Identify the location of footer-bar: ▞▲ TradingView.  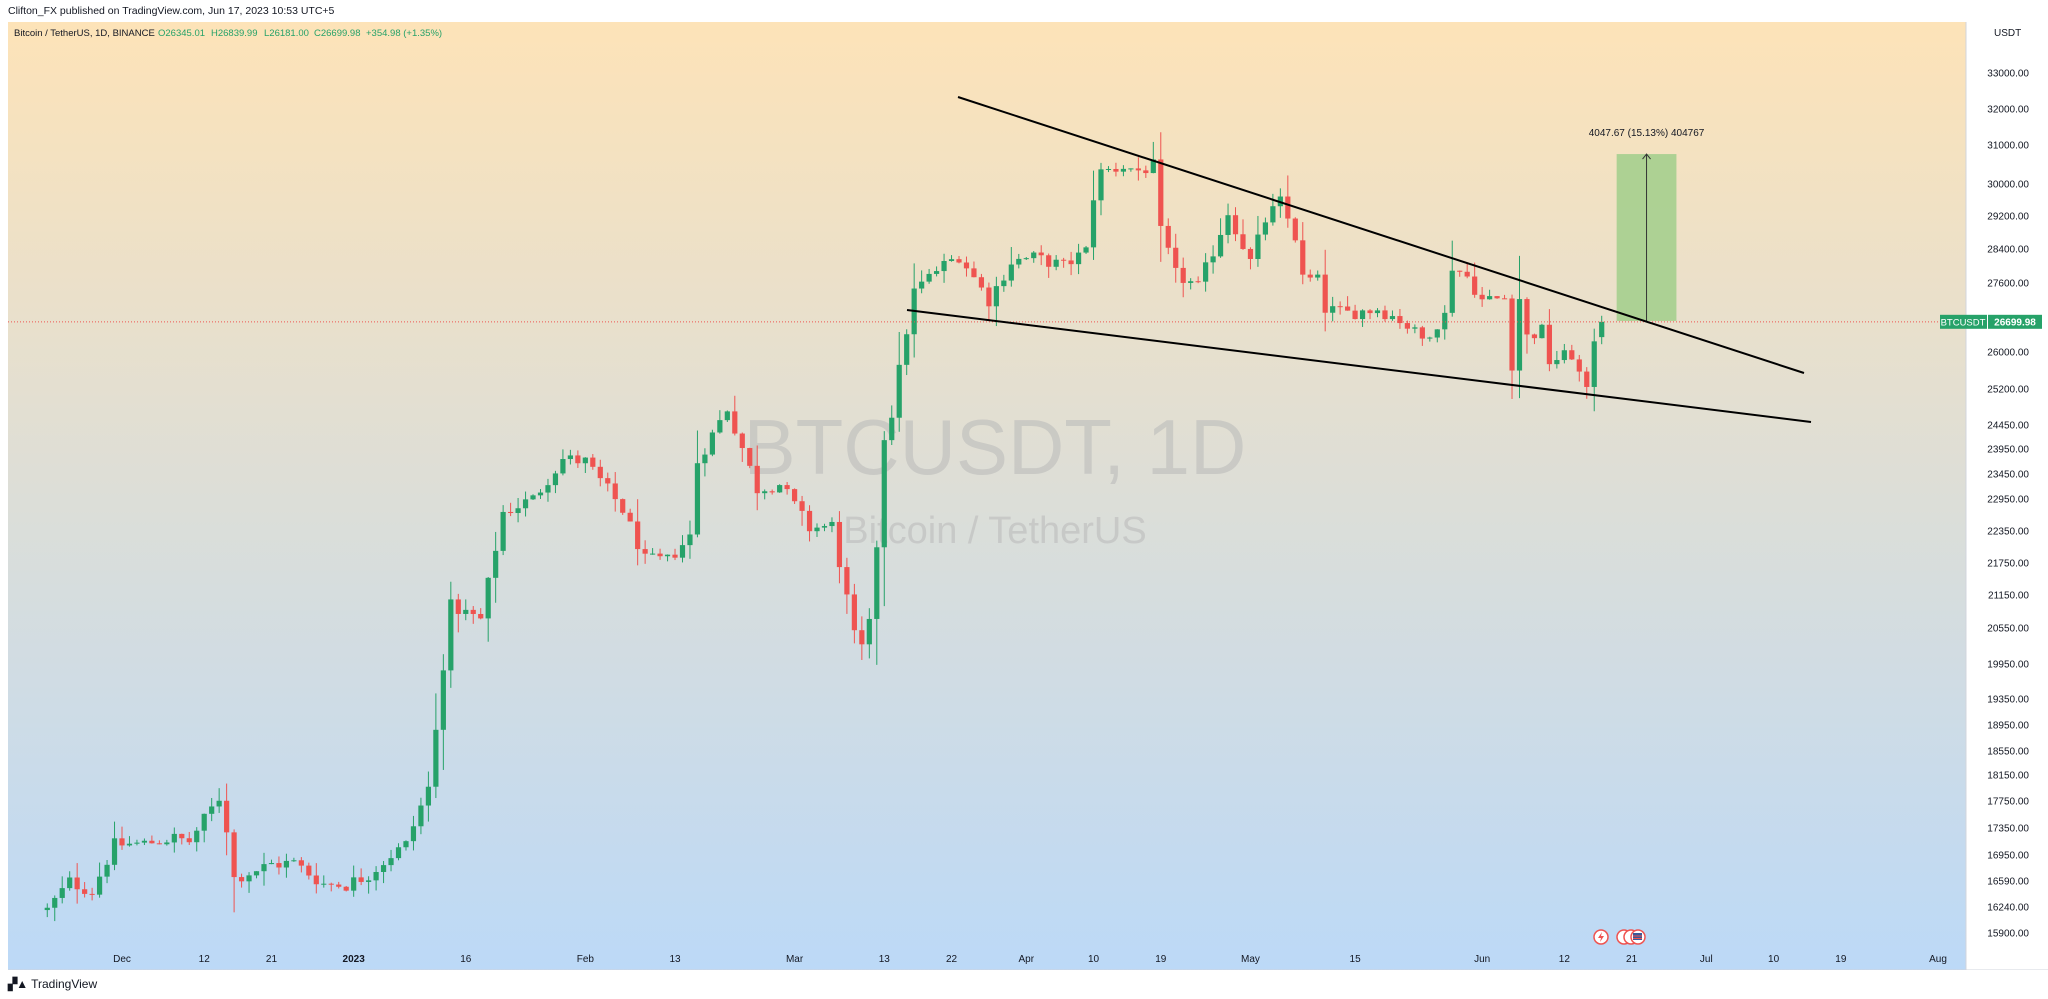
(1024, 984).